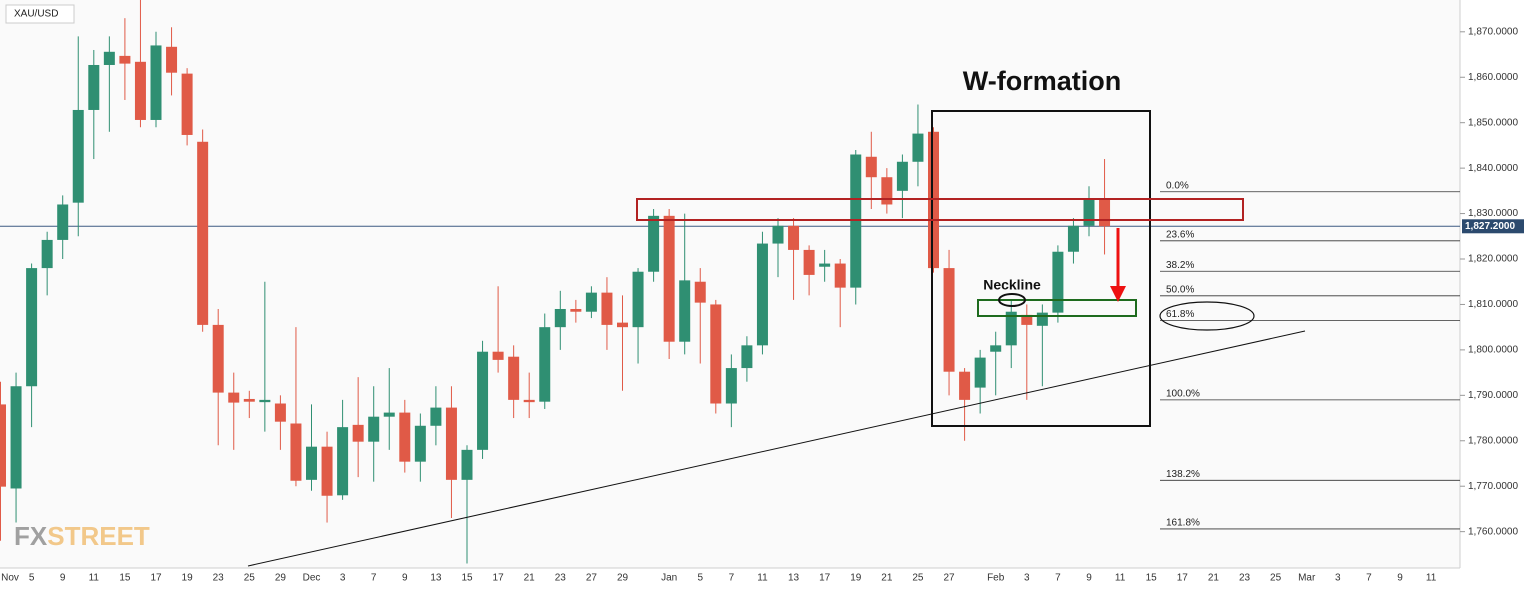  What do you see at coordinates (1180, 234) in the screenshot?
I see `fib-label: 23.6%` at bounding box center [1180, 234].